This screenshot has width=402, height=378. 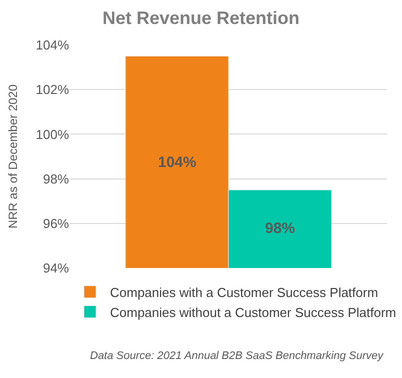 What do you see at coordinates (201, 18) in the screenshot?
I see `chart-title: Net Revenue Retention` at bounding box center [201, 18].